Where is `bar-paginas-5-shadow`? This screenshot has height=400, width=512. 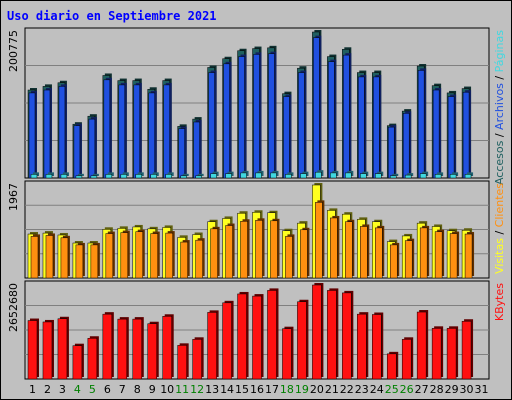 bar-paginas-5-shadow is located at coordinates (95, 174).